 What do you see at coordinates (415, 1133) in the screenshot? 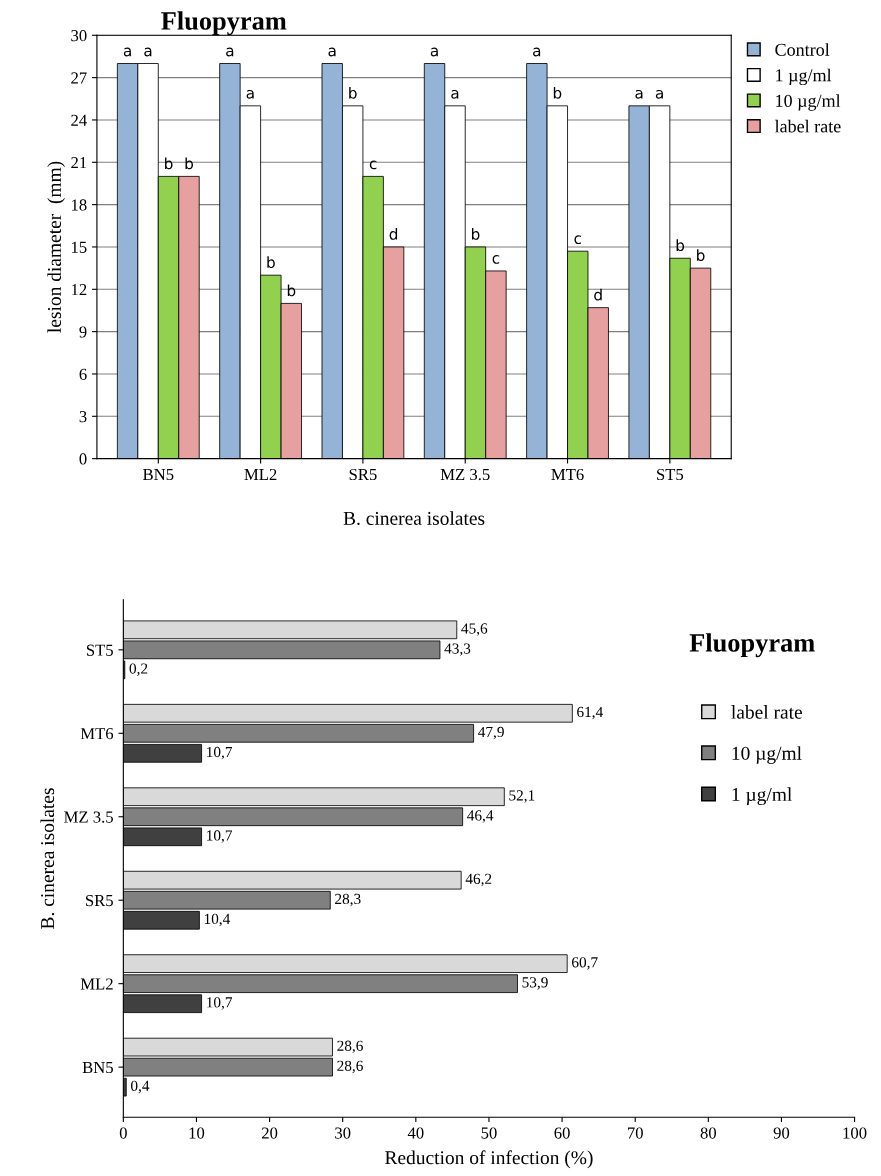
I see `x-tick-label: 40` at bounding box center [415, 1133].